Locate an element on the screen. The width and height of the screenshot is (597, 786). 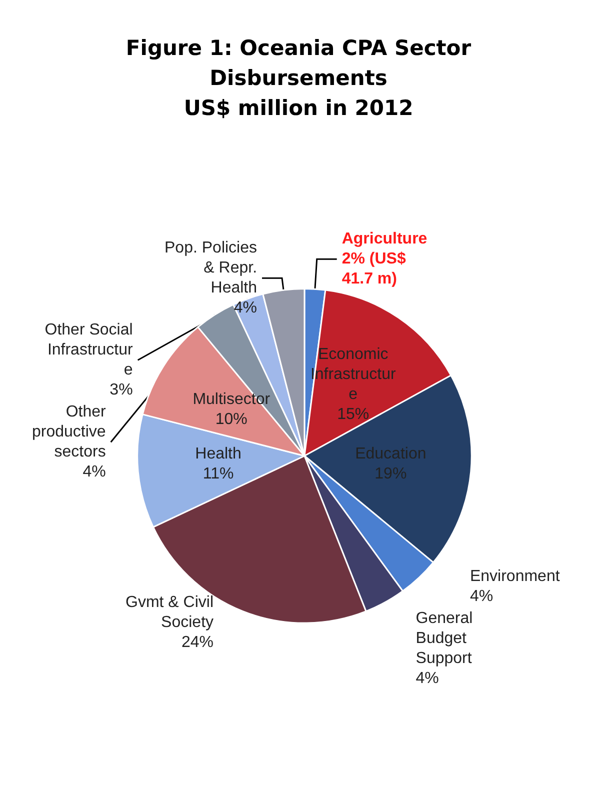
slice-label: Health is located at coordinates (218, 454).